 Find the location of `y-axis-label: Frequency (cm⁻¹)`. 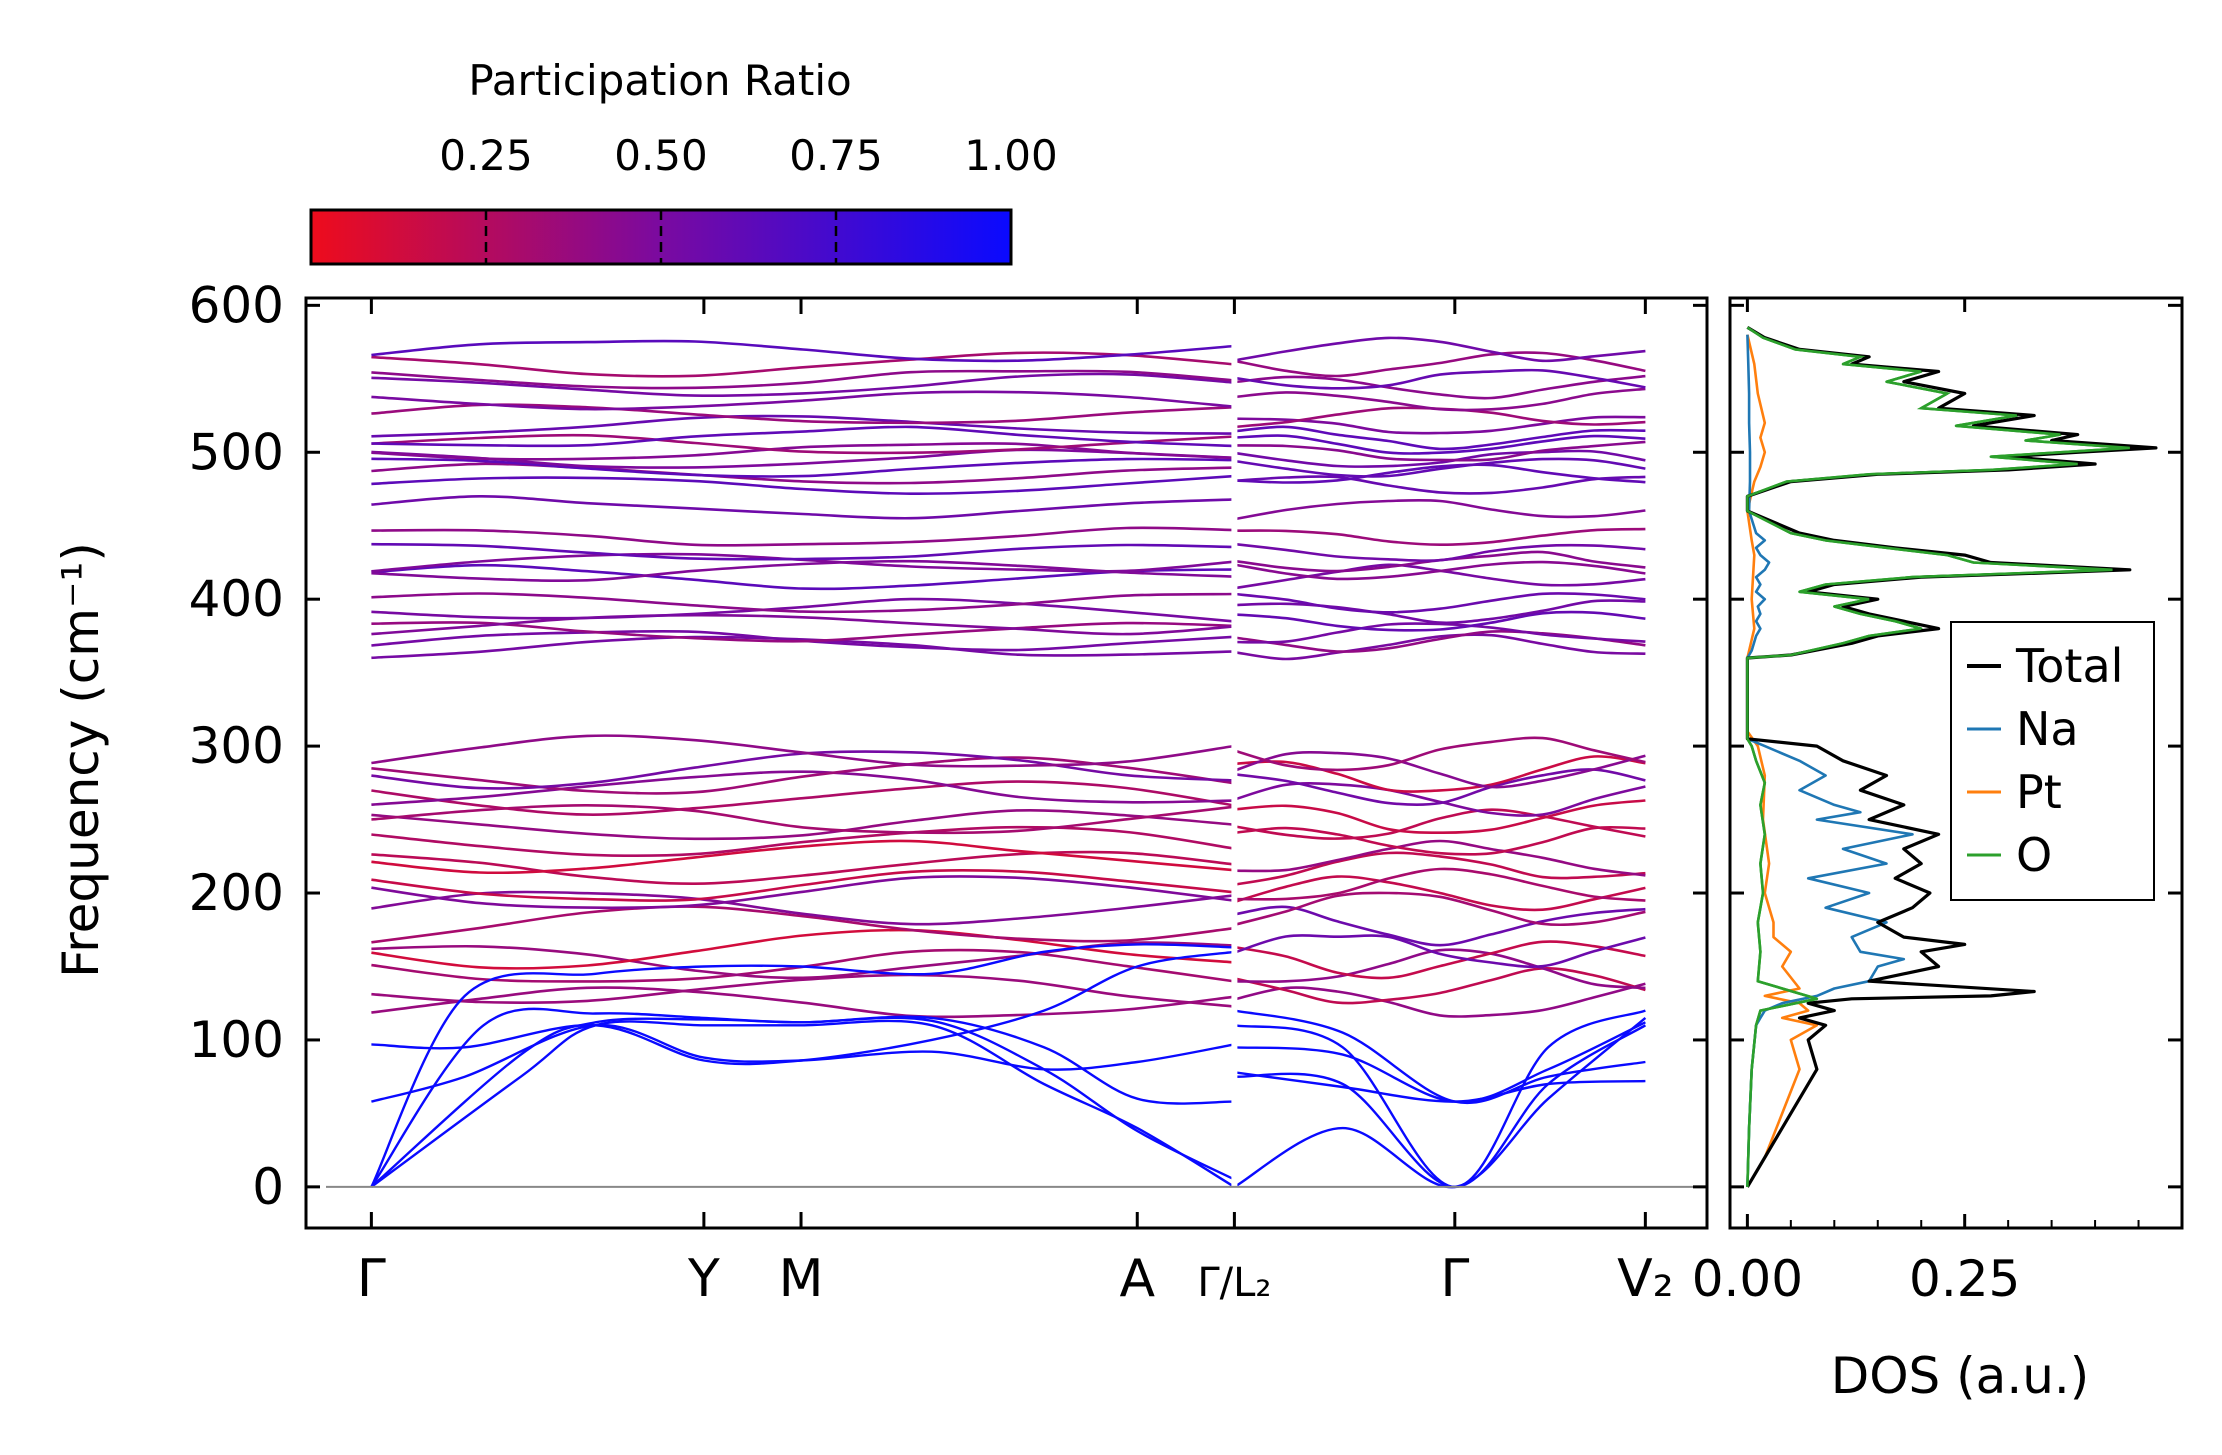

y-axis-label: Frequency (cm⁻¹) is located at coordinates (81, 760).